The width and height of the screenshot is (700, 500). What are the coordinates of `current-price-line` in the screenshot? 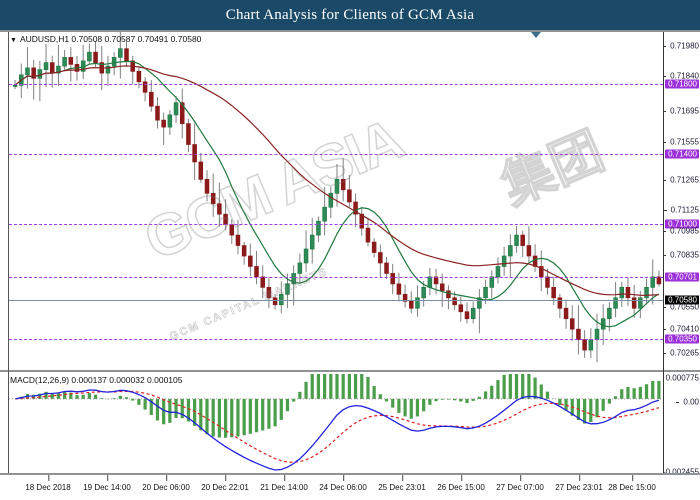 It's located at (336, 300).